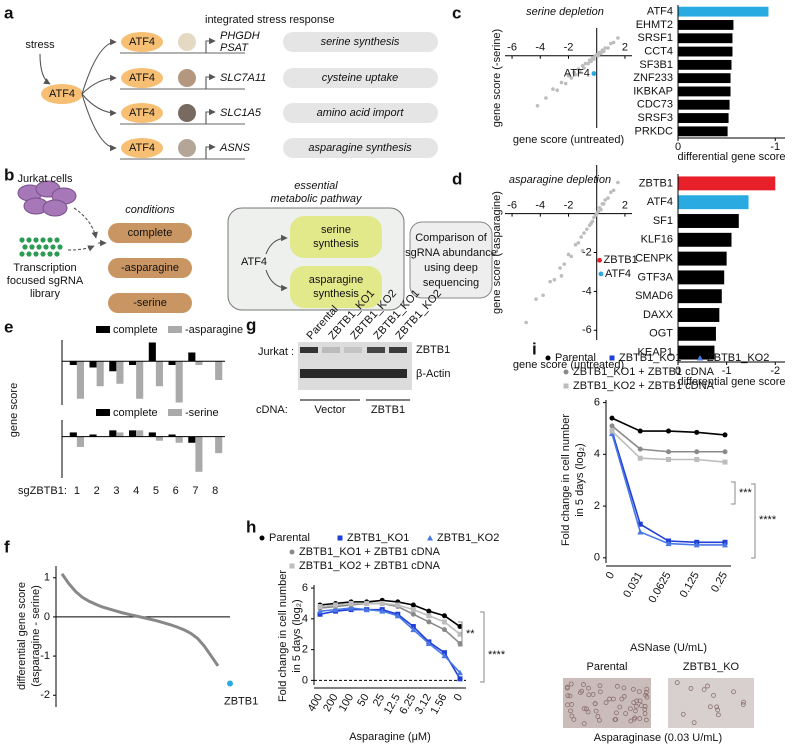 This screenshot has height=745, width=800. I want to click on y-axis-label: gene score (-serine), so click(497, 78).